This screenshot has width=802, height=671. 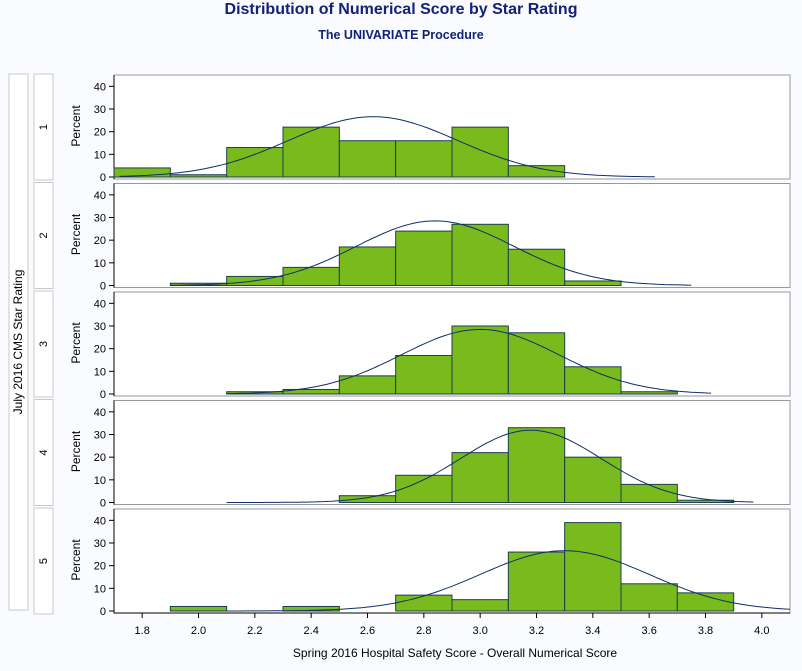 I want to click on panel-label: 1, so click(x=44, y=127).